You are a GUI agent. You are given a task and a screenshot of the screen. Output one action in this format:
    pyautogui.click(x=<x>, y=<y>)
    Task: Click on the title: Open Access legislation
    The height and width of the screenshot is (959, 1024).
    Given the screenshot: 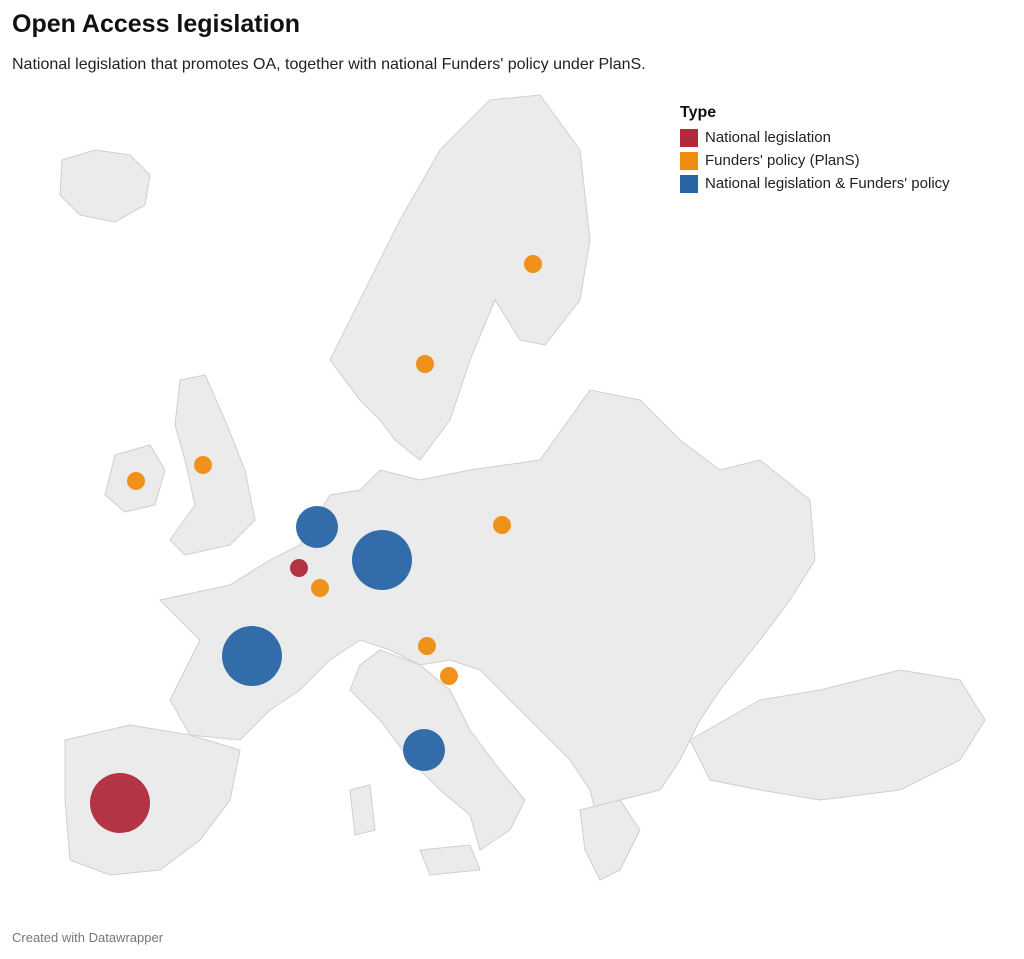 What is the action you would take?
    pyautogui.click(x=156, y=24)
    